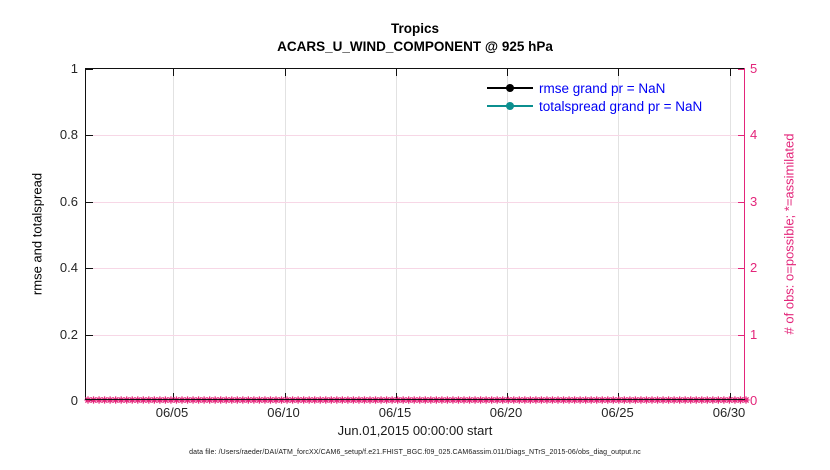  What do you see at coordinates (789, 234) in the screenshot?
I see `right-y-axis-label: # of obs: o=possible; *=assimilated` at bounding box center [789, 234].